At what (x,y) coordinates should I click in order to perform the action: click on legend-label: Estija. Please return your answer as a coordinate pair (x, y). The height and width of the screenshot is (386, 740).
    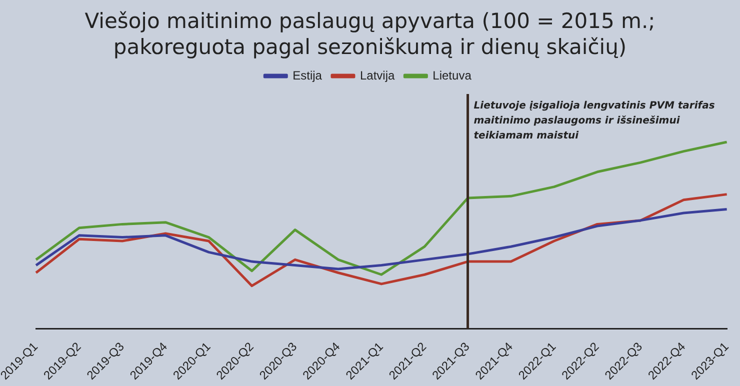
    Looking at the image, I should click on (307, 75).